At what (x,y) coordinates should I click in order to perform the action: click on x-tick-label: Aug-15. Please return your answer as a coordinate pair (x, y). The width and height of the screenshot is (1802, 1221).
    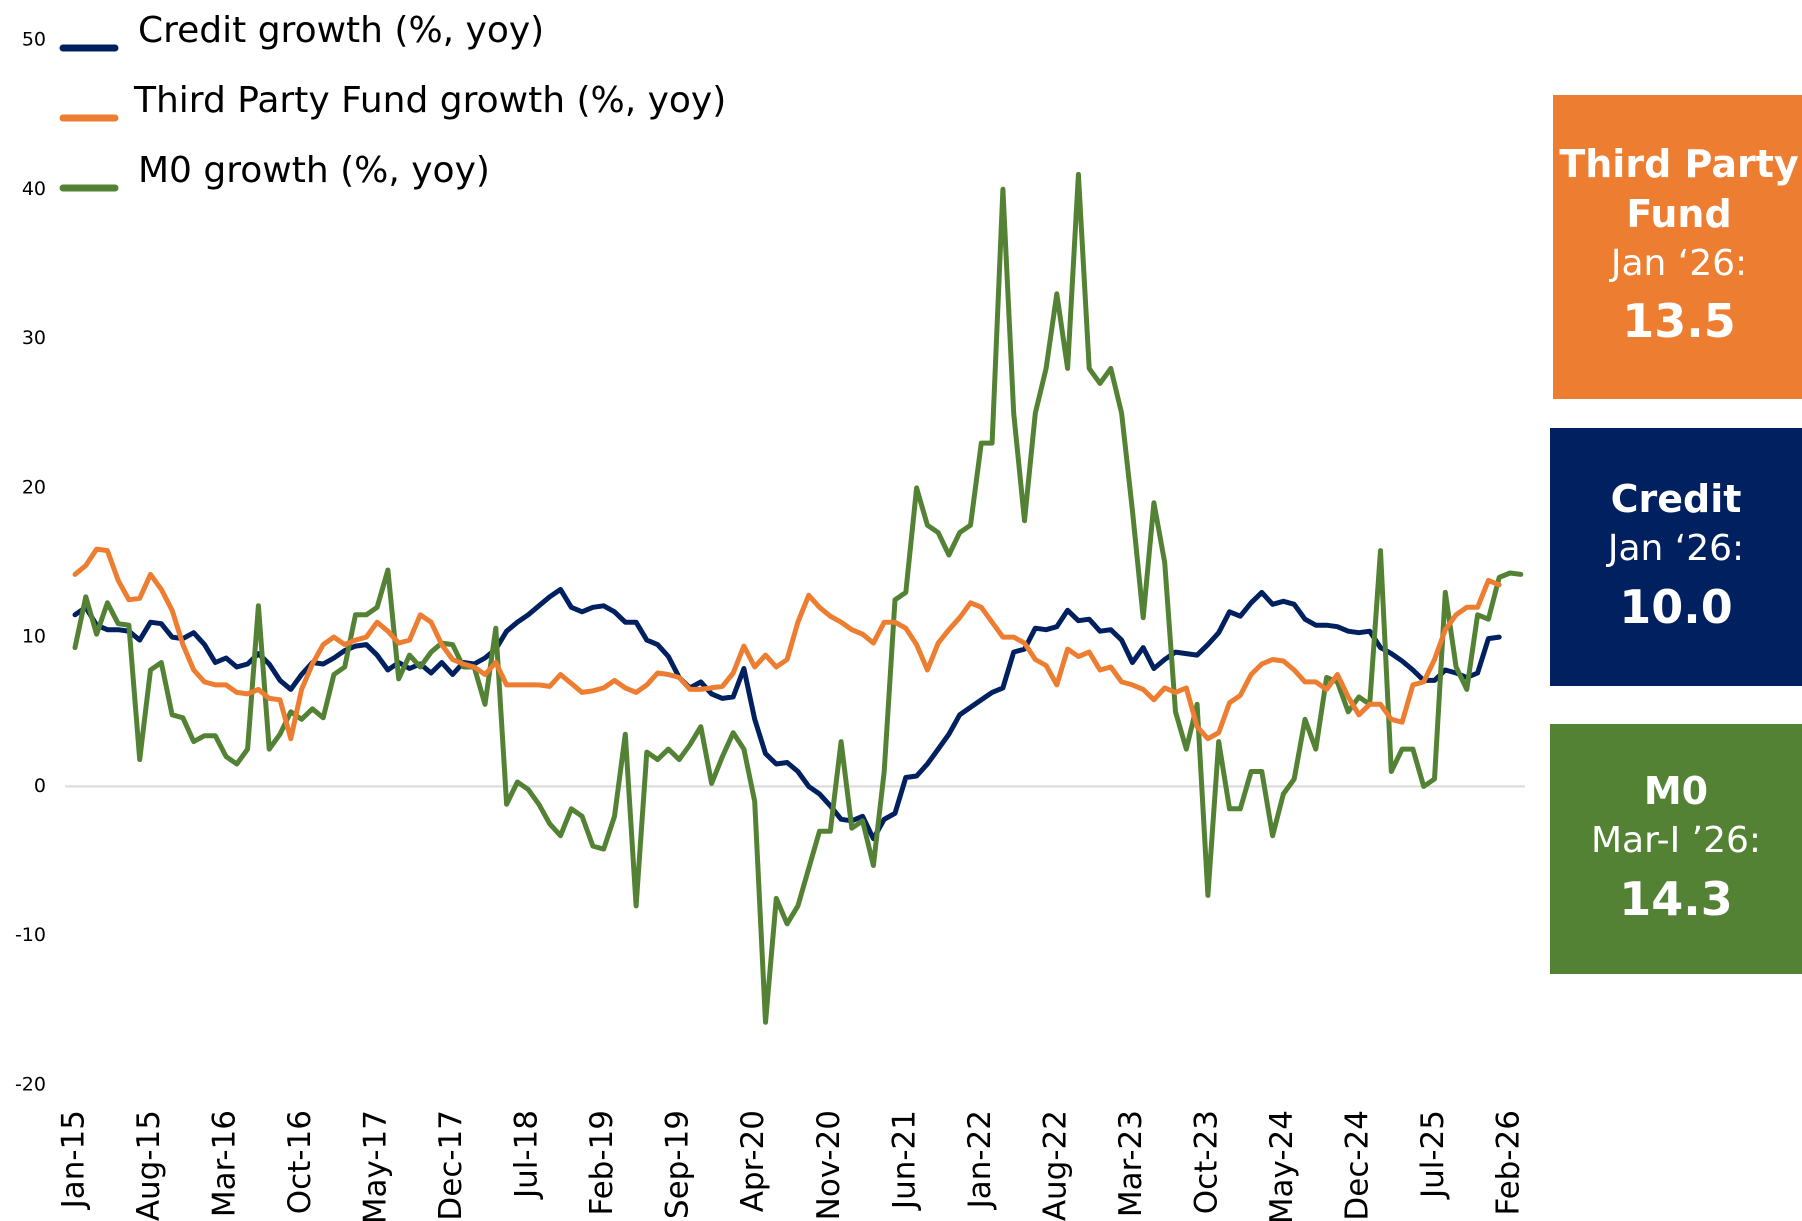
    Looking at the image, I should click on (149, 1165).